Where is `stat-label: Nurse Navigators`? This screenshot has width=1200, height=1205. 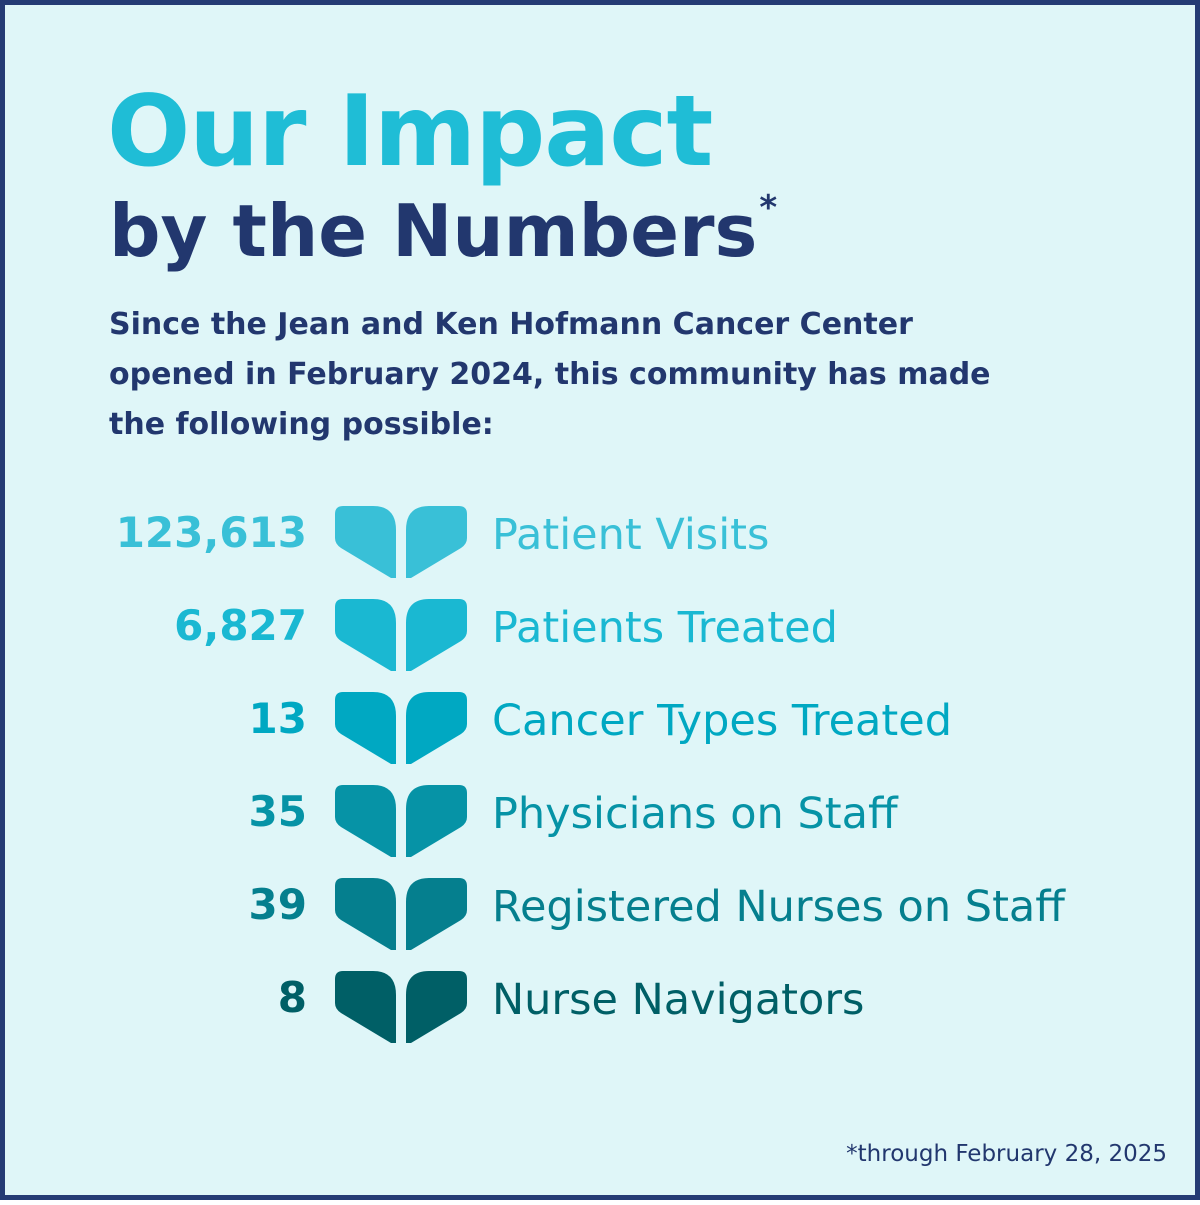
stat-label: Nurse Navigators is located at coordinates (678, 1000).